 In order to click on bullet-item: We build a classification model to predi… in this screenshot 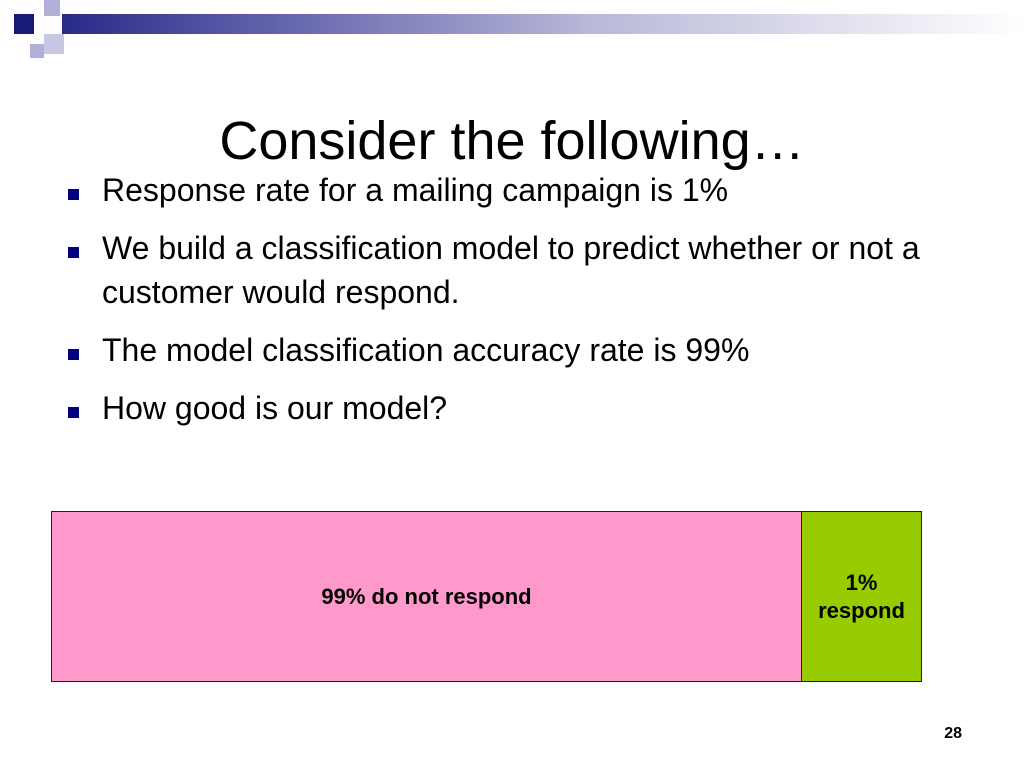, I will do `click(516, 270)`.